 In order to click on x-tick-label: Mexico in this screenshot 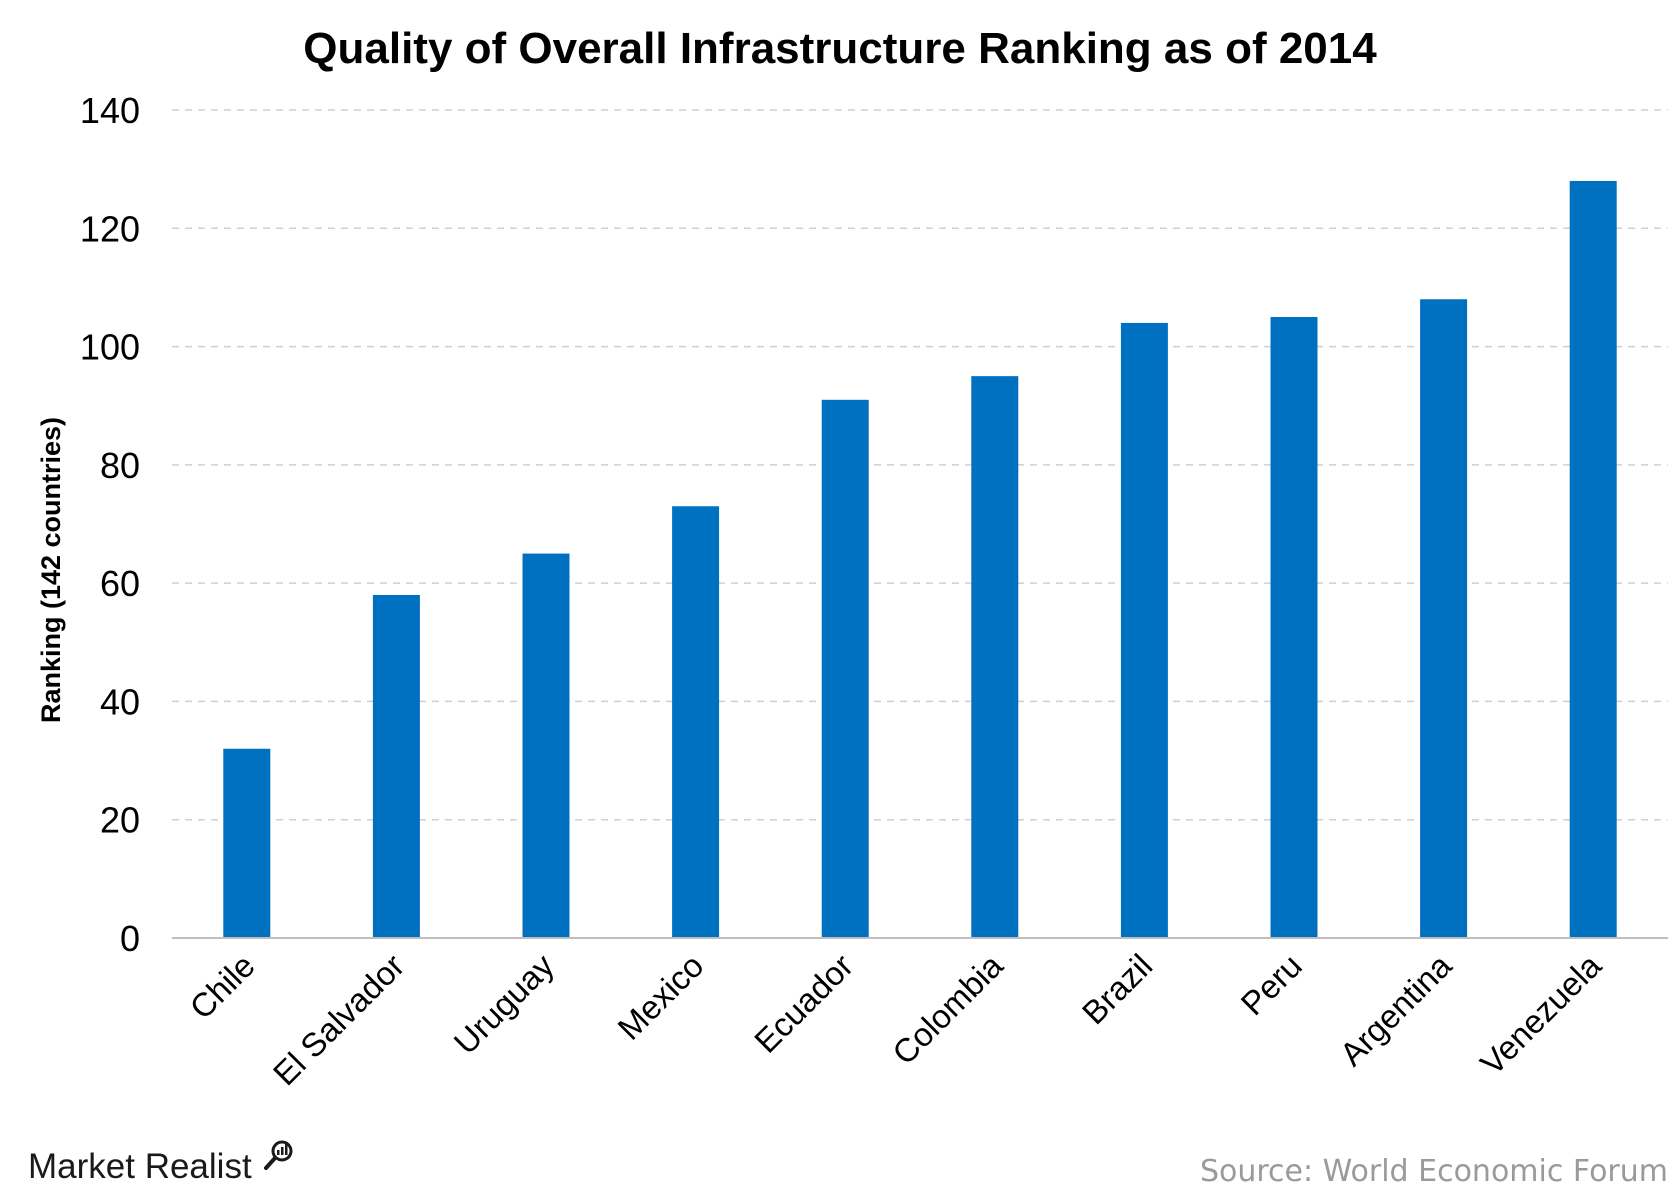, I will do `click(660, 997)`.